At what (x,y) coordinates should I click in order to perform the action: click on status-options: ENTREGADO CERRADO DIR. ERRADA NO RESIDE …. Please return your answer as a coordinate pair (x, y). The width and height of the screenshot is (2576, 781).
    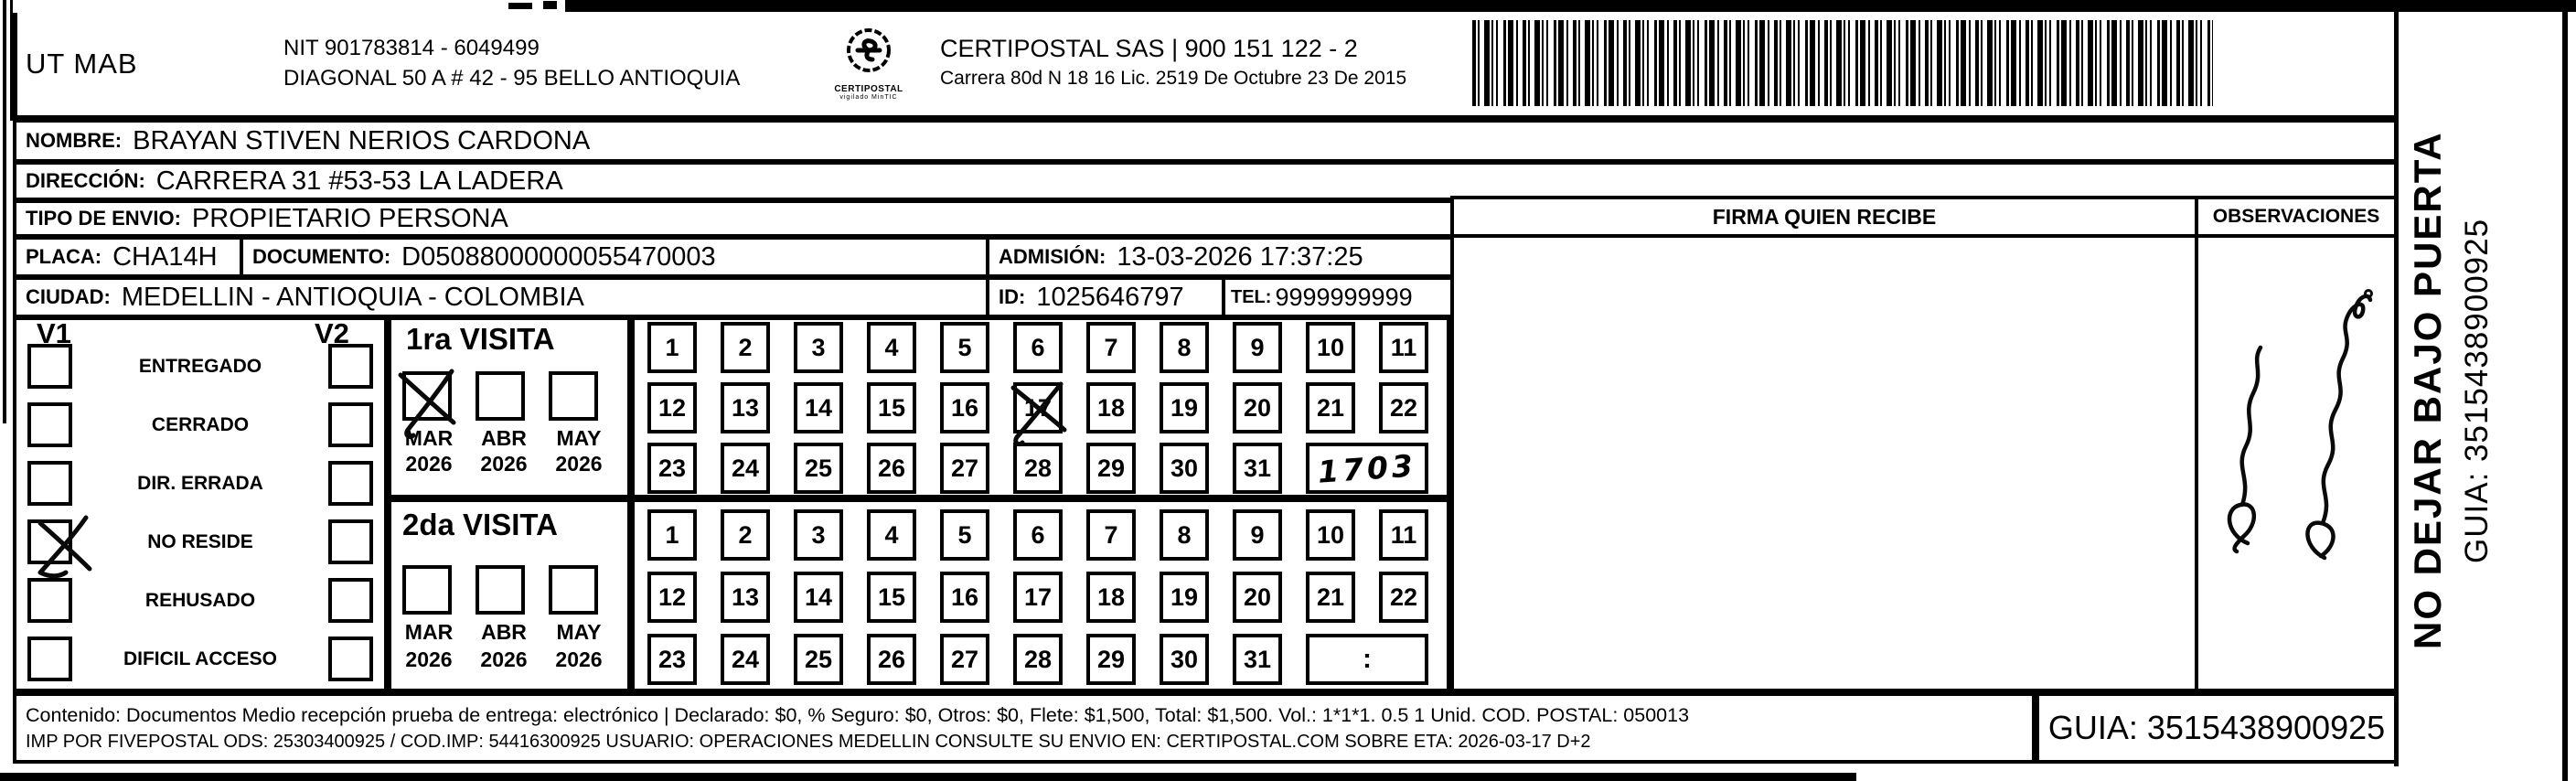
    Looking at the image, I should click on (200, 512).